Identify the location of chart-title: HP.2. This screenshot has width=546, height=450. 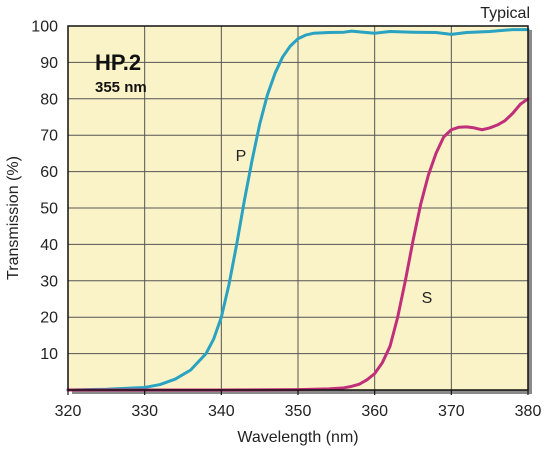
(118, 62).